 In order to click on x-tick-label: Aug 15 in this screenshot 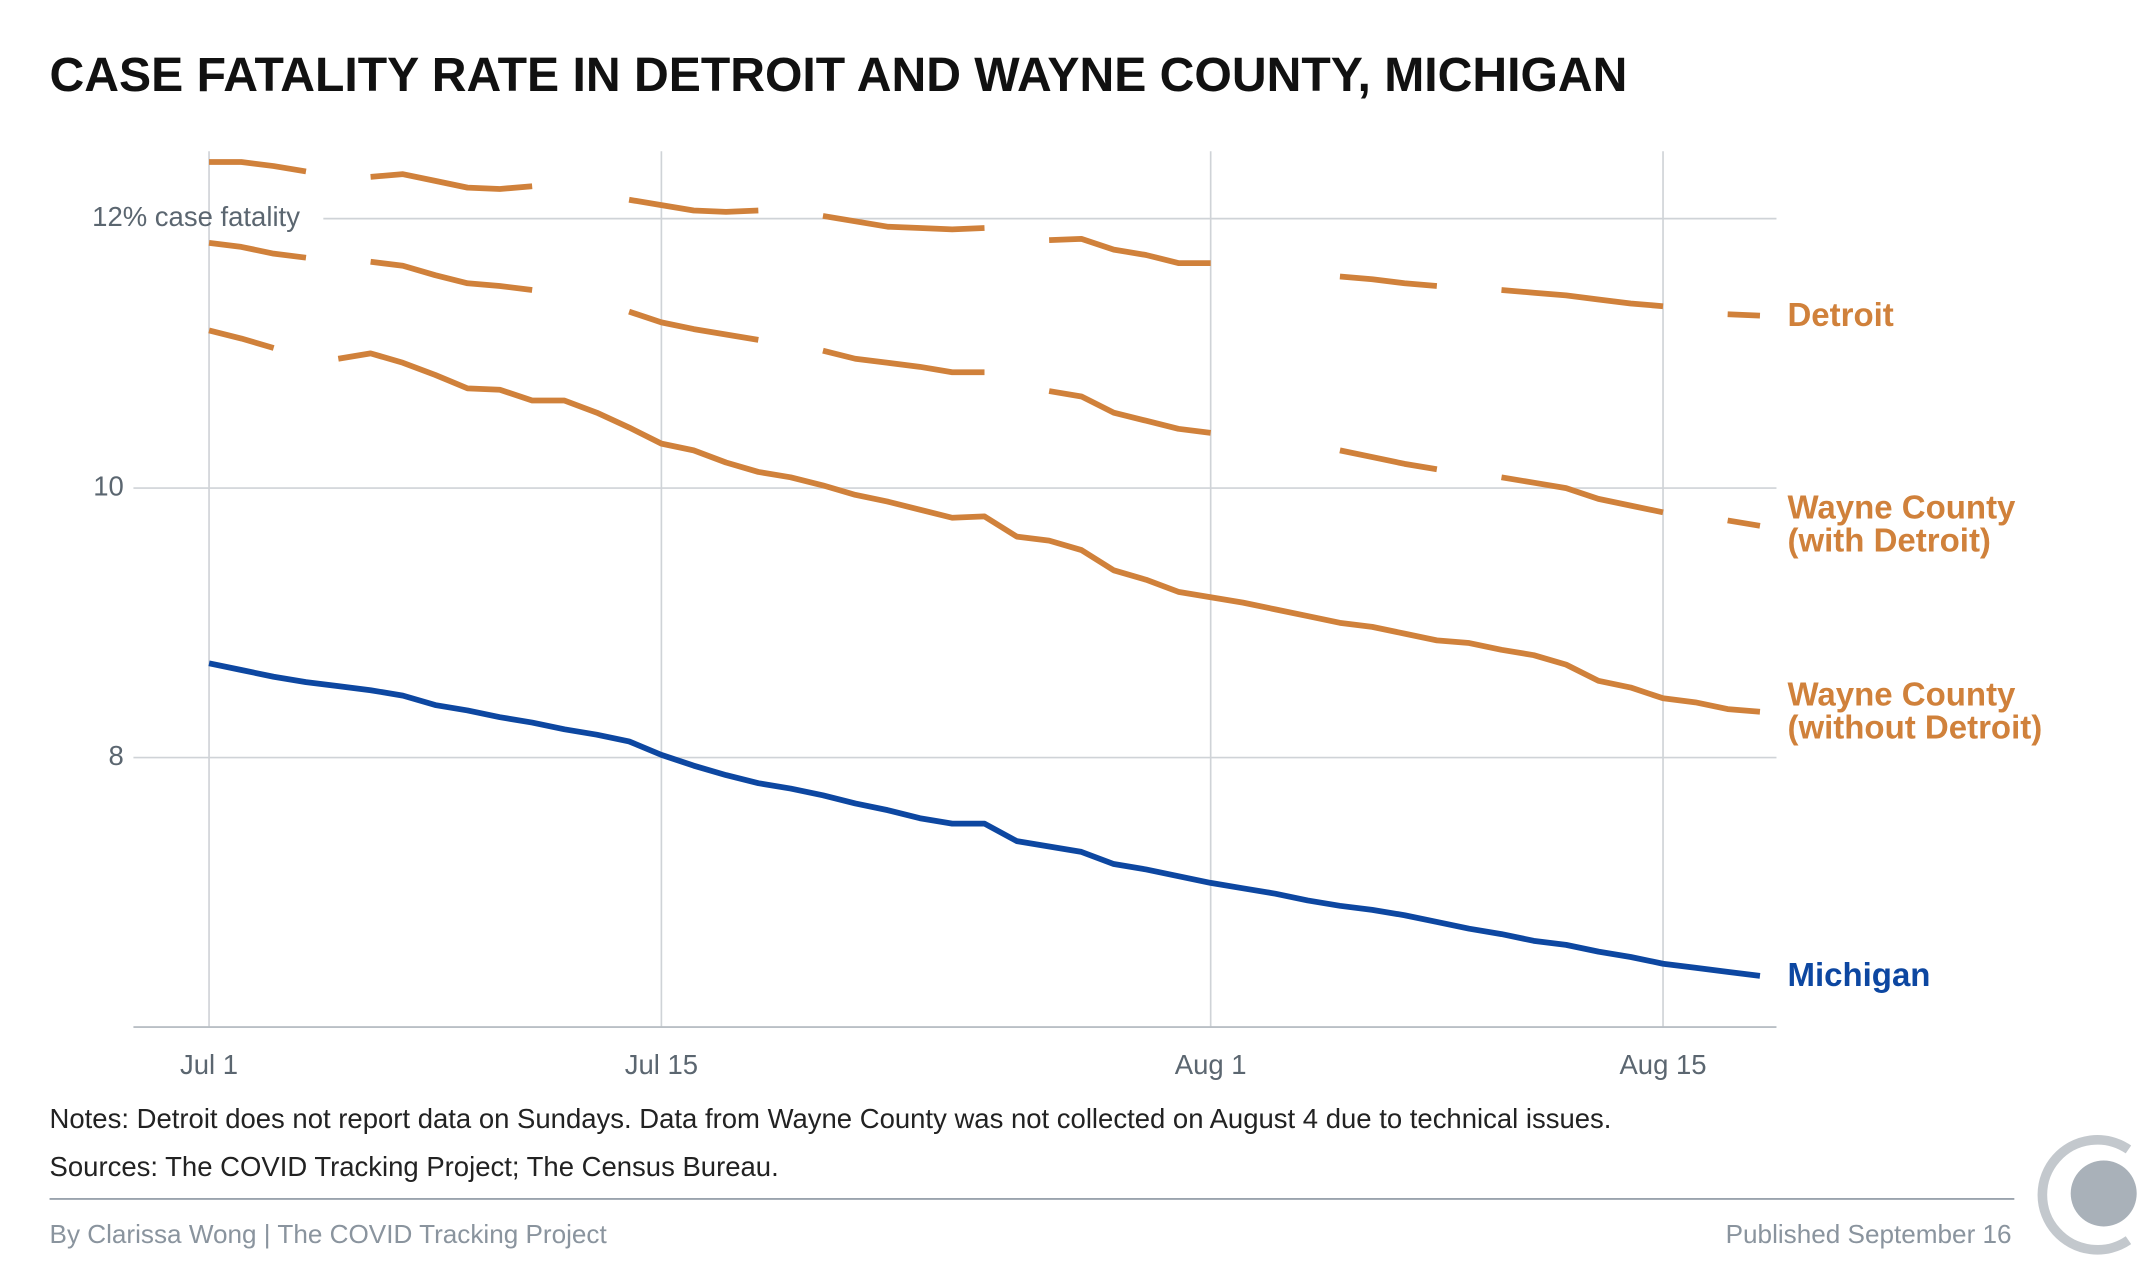, I will do `click(1662, 1064)`.